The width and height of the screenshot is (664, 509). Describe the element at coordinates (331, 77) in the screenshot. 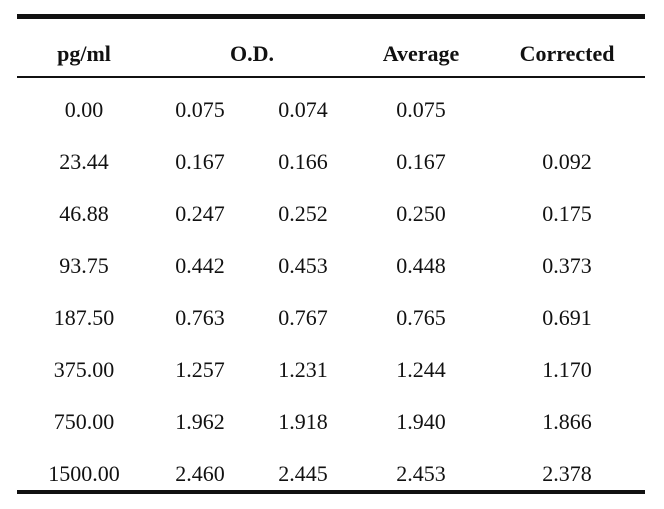

I see `header-rule` at that location.